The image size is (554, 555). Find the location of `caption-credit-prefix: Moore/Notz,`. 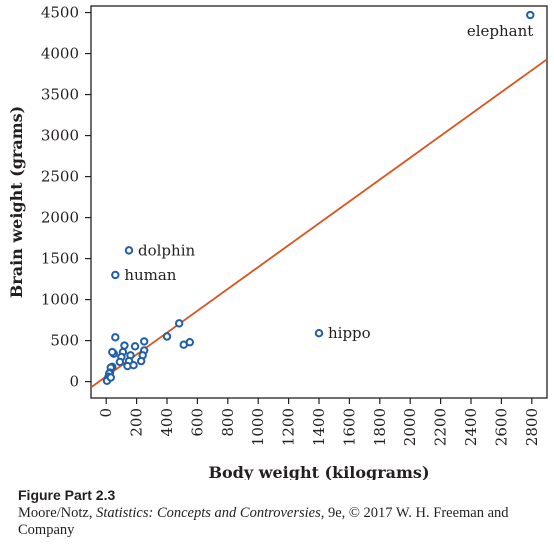

caption-credit-prefix: Moore/Notz, is located at coordinates (57, 513).